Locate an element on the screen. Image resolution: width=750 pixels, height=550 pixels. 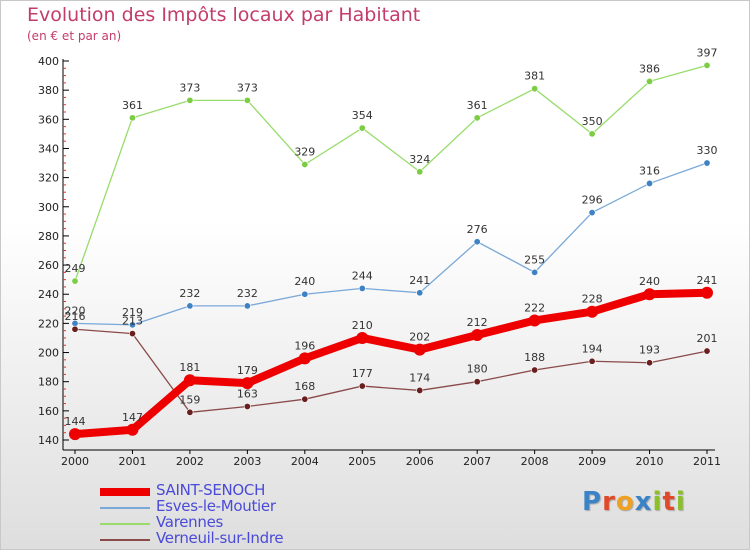
data-label: 216 is located at coordinates (75, 316).